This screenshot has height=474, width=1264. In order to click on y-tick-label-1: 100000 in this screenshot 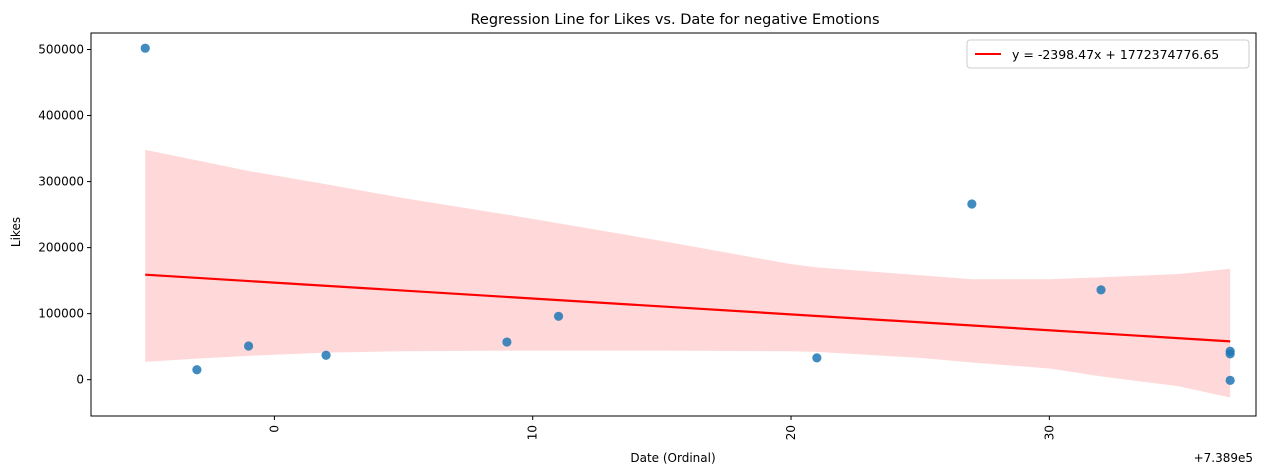, I will do `click(61, 314)`.